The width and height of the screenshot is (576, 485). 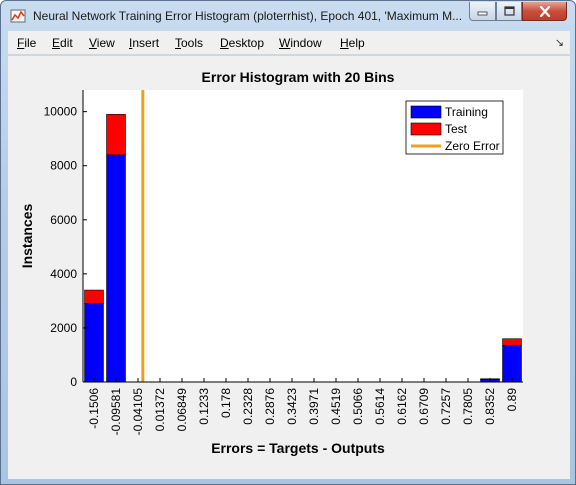 I want to click on menu-edit: Edit, so click(x=62, y=43).